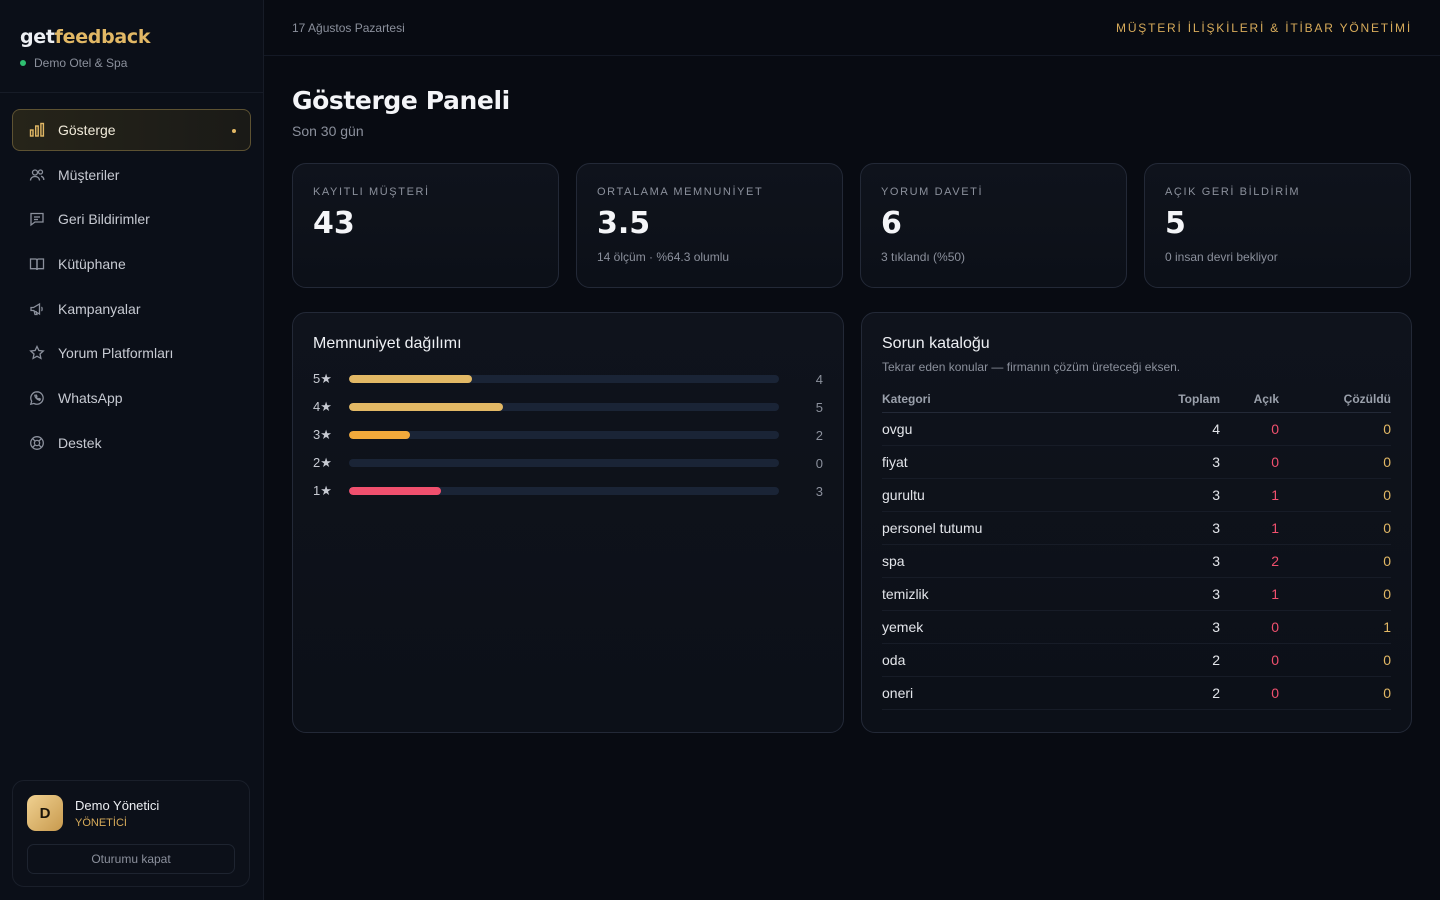 The width and height of the screenshot is (1440, 900). What do you see at coordinates (101, 822) in the screenshot?
I see `user-role: YÖNETİCİ` at bounding box center [101, 822].